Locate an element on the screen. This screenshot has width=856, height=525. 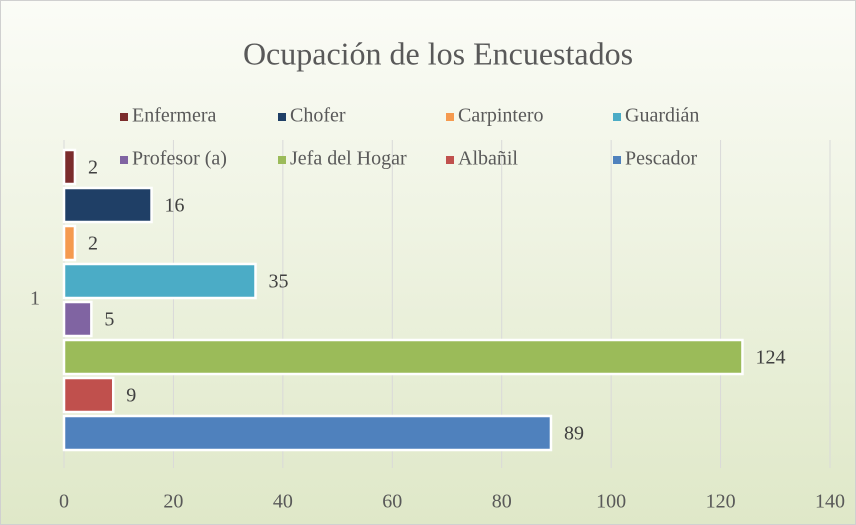
data-label: 124 is located at coordinates (770, 358).